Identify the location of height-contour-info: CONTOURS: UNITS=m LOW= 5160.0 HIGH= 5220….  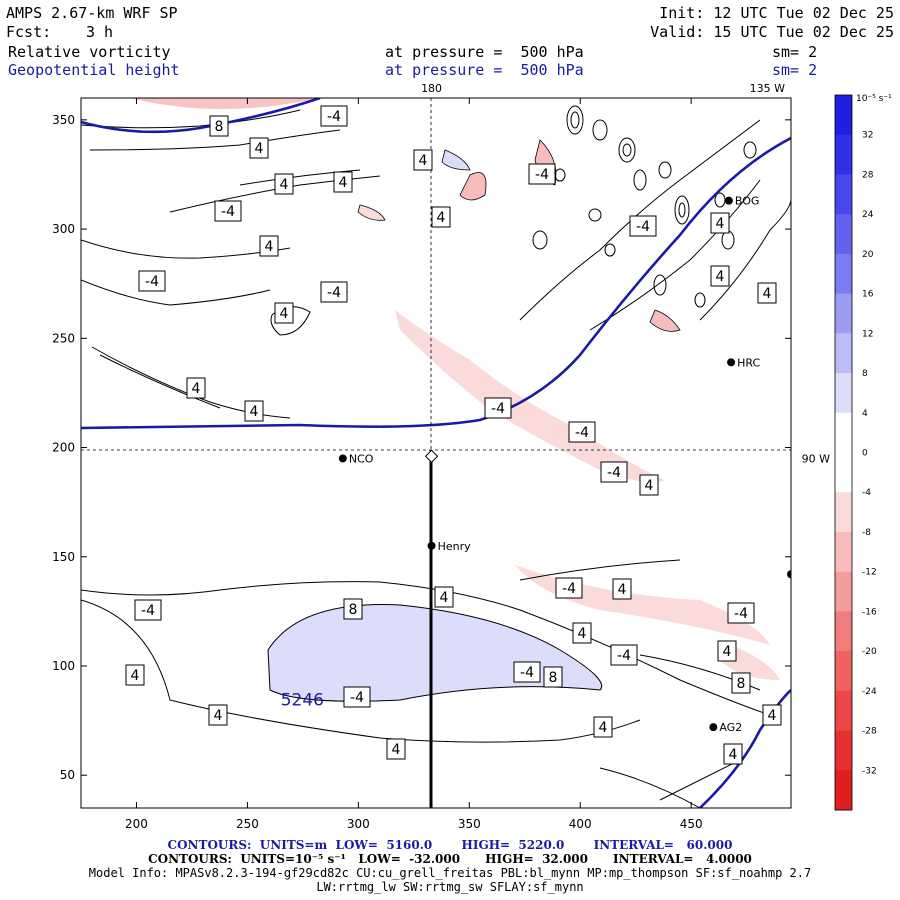
(450, 845).